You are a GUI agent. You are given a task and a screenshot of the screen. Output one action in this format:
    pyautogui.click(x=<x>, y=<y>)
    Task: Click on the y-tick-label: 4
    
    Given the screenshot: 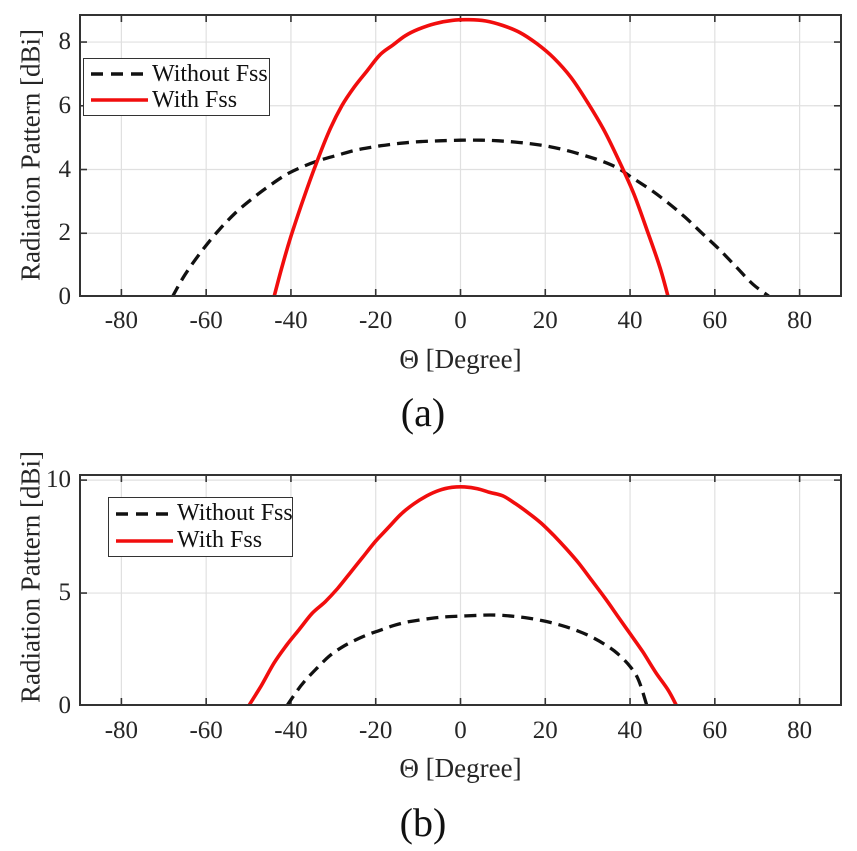 What is the action you would take?
    pyautogui.click(x=65, y=169)
    